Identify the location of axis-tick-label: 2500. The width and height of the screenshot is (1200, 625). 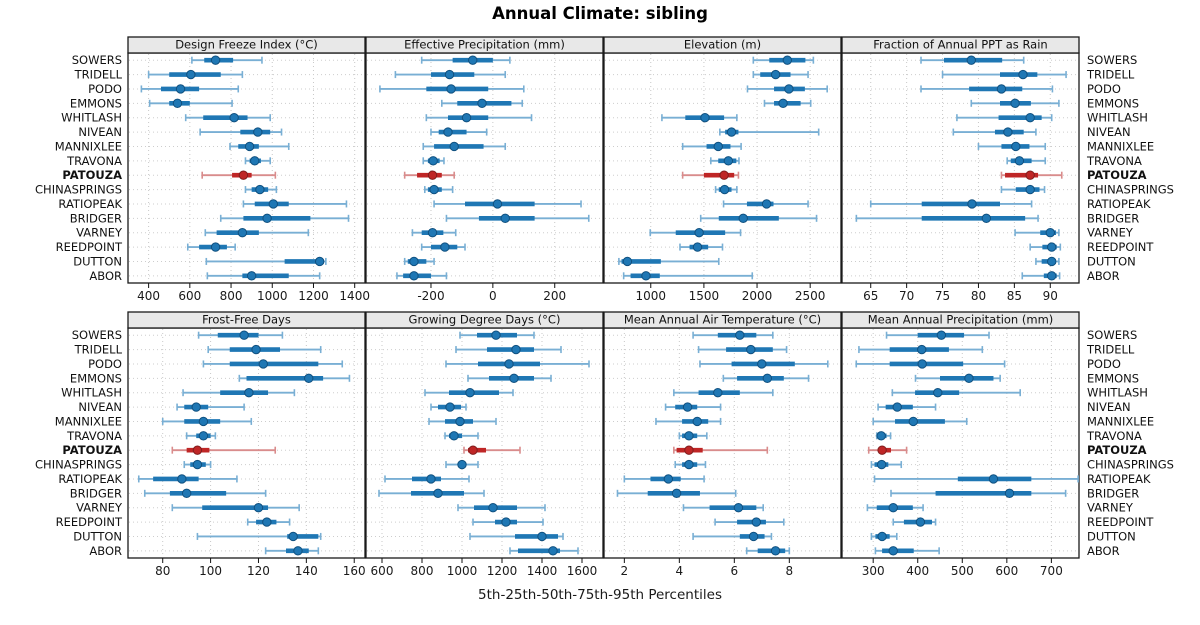
(810, 296).